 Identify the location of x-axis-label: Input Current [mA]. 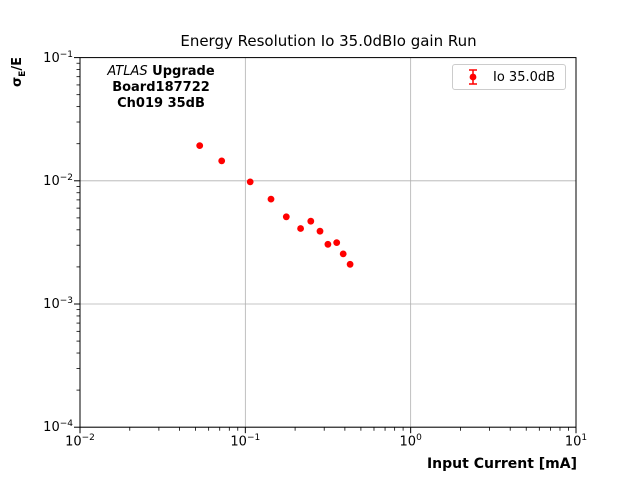
(501, 464).